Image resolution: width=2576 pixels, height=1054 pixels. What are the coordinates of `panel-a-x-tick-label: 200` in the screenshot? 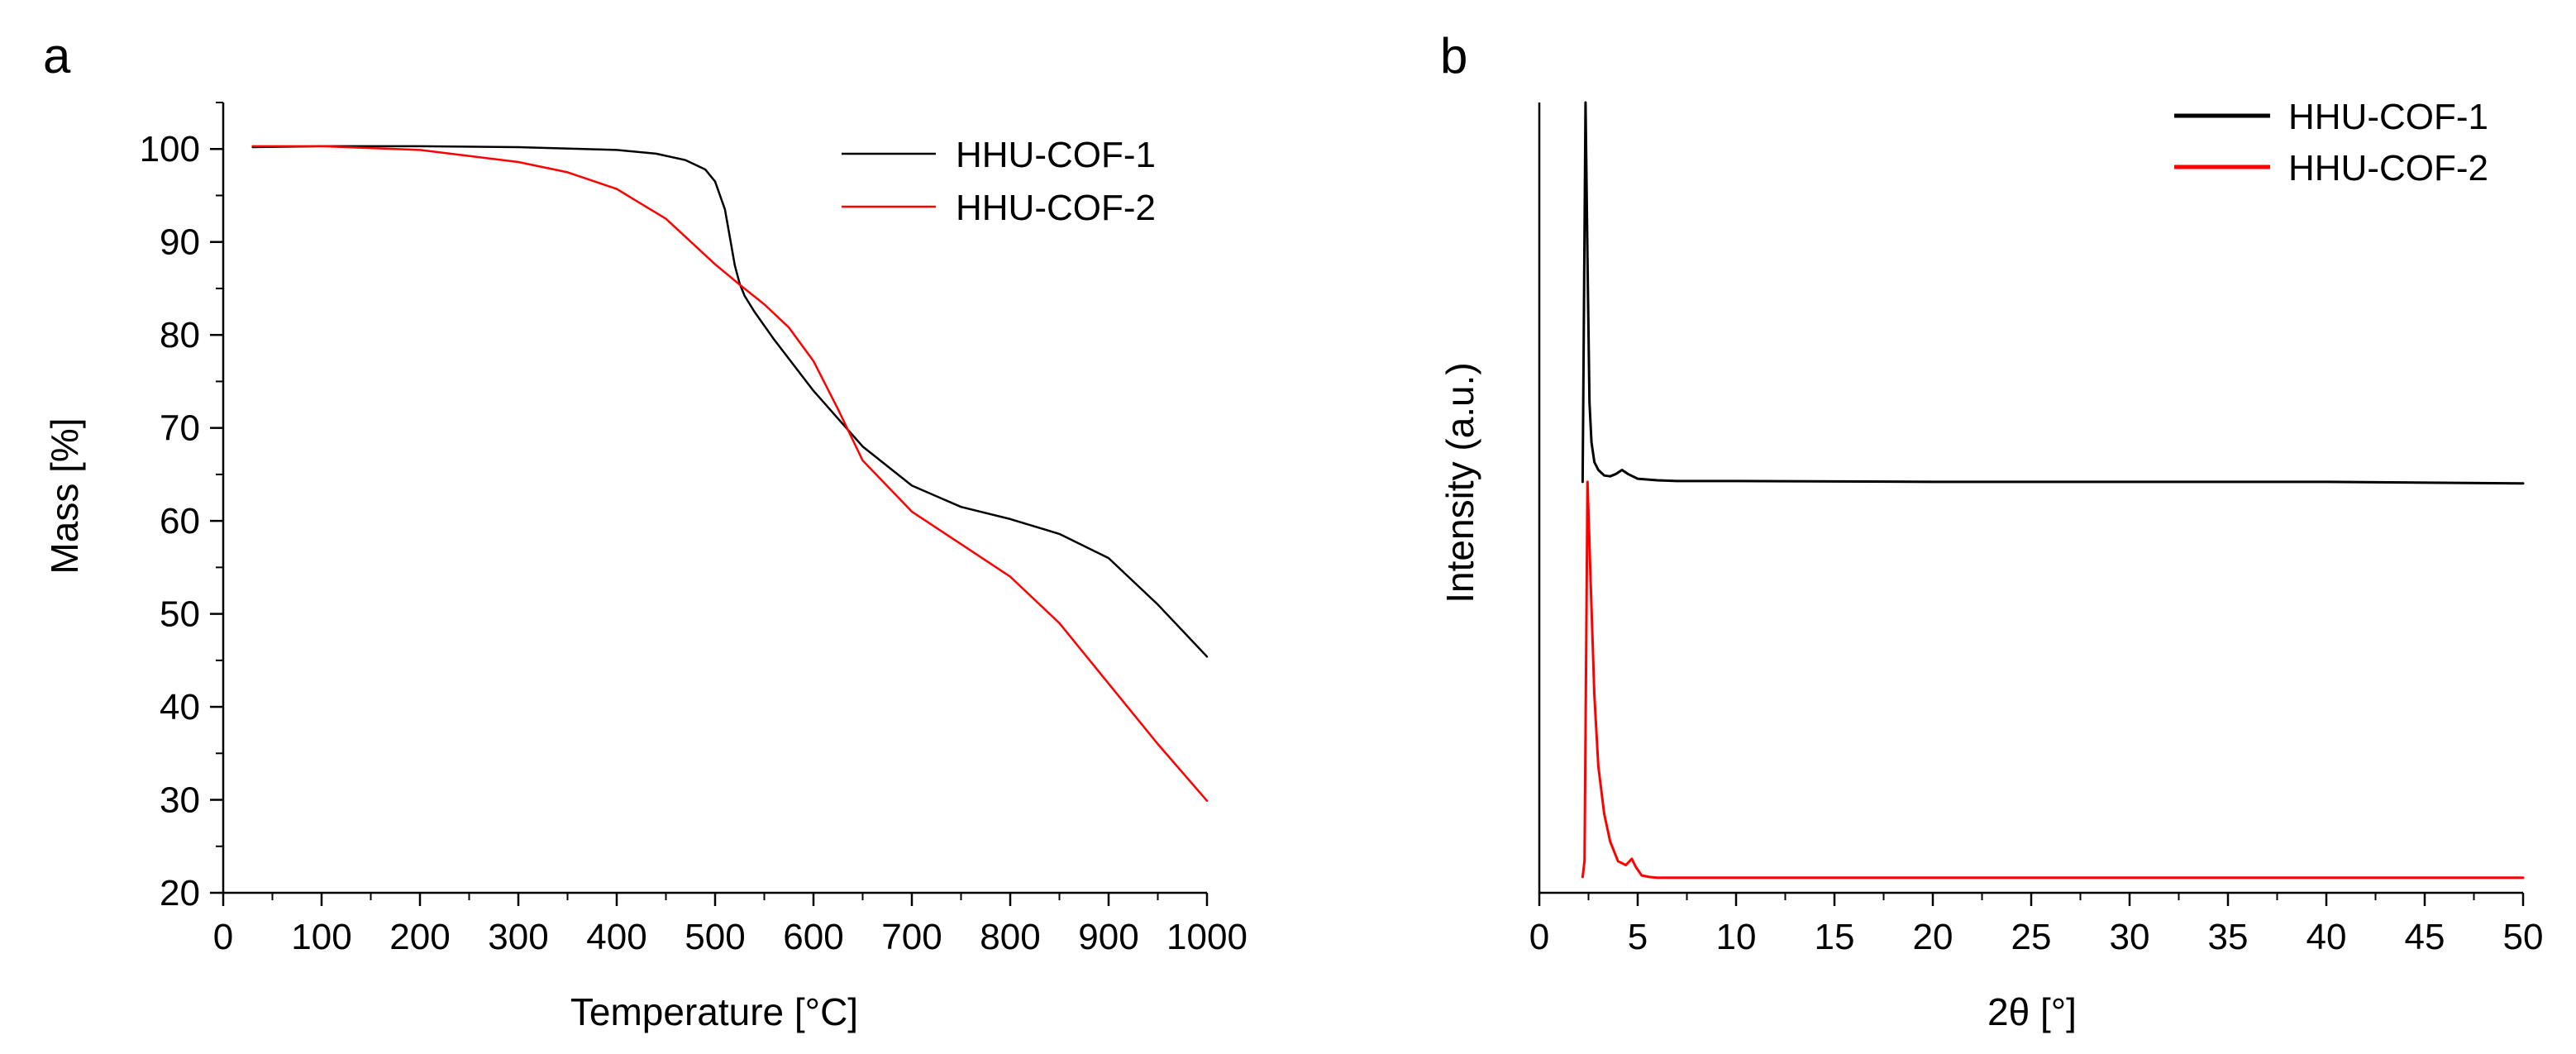 It's located at (419, 937).